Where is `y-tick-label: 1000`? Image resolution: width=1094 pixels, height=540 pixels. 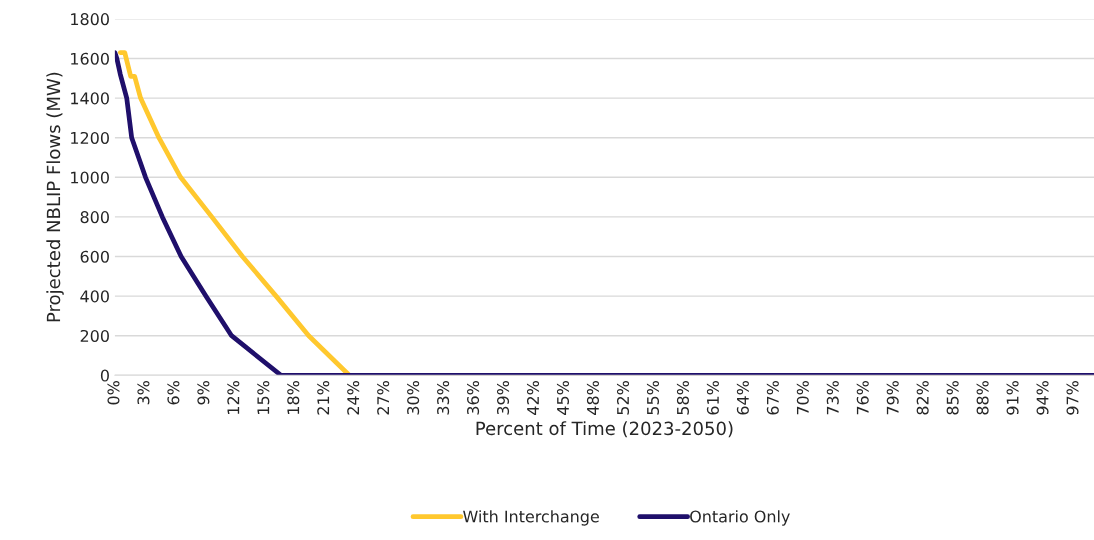
y-tick-label: 1000 is located at coordinates (90, 177).